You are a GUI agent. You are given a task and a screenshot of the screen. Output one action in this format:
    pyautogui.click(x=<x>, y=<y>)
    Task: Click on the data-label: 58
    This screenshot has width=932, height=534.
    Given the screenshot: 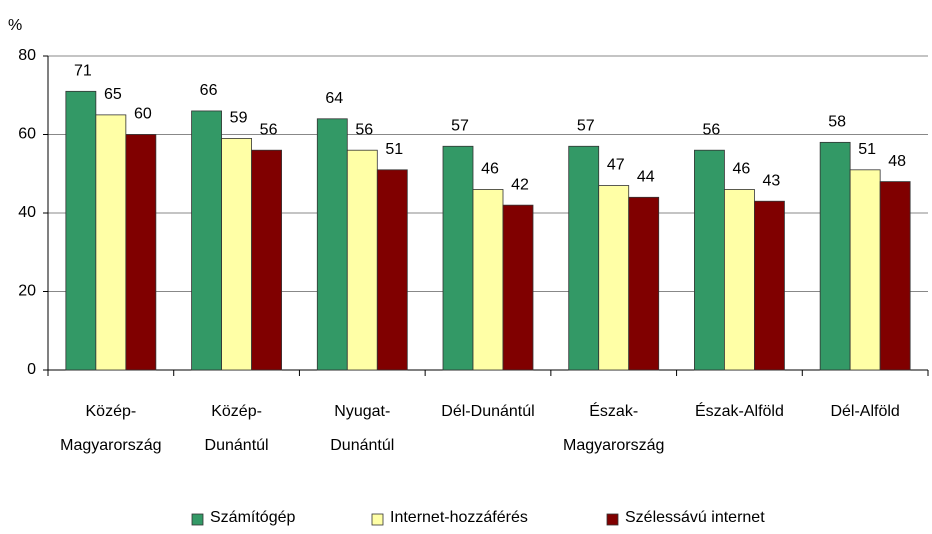 What is the action you would take?
    pyautogui.click(x=837, y=122)
    